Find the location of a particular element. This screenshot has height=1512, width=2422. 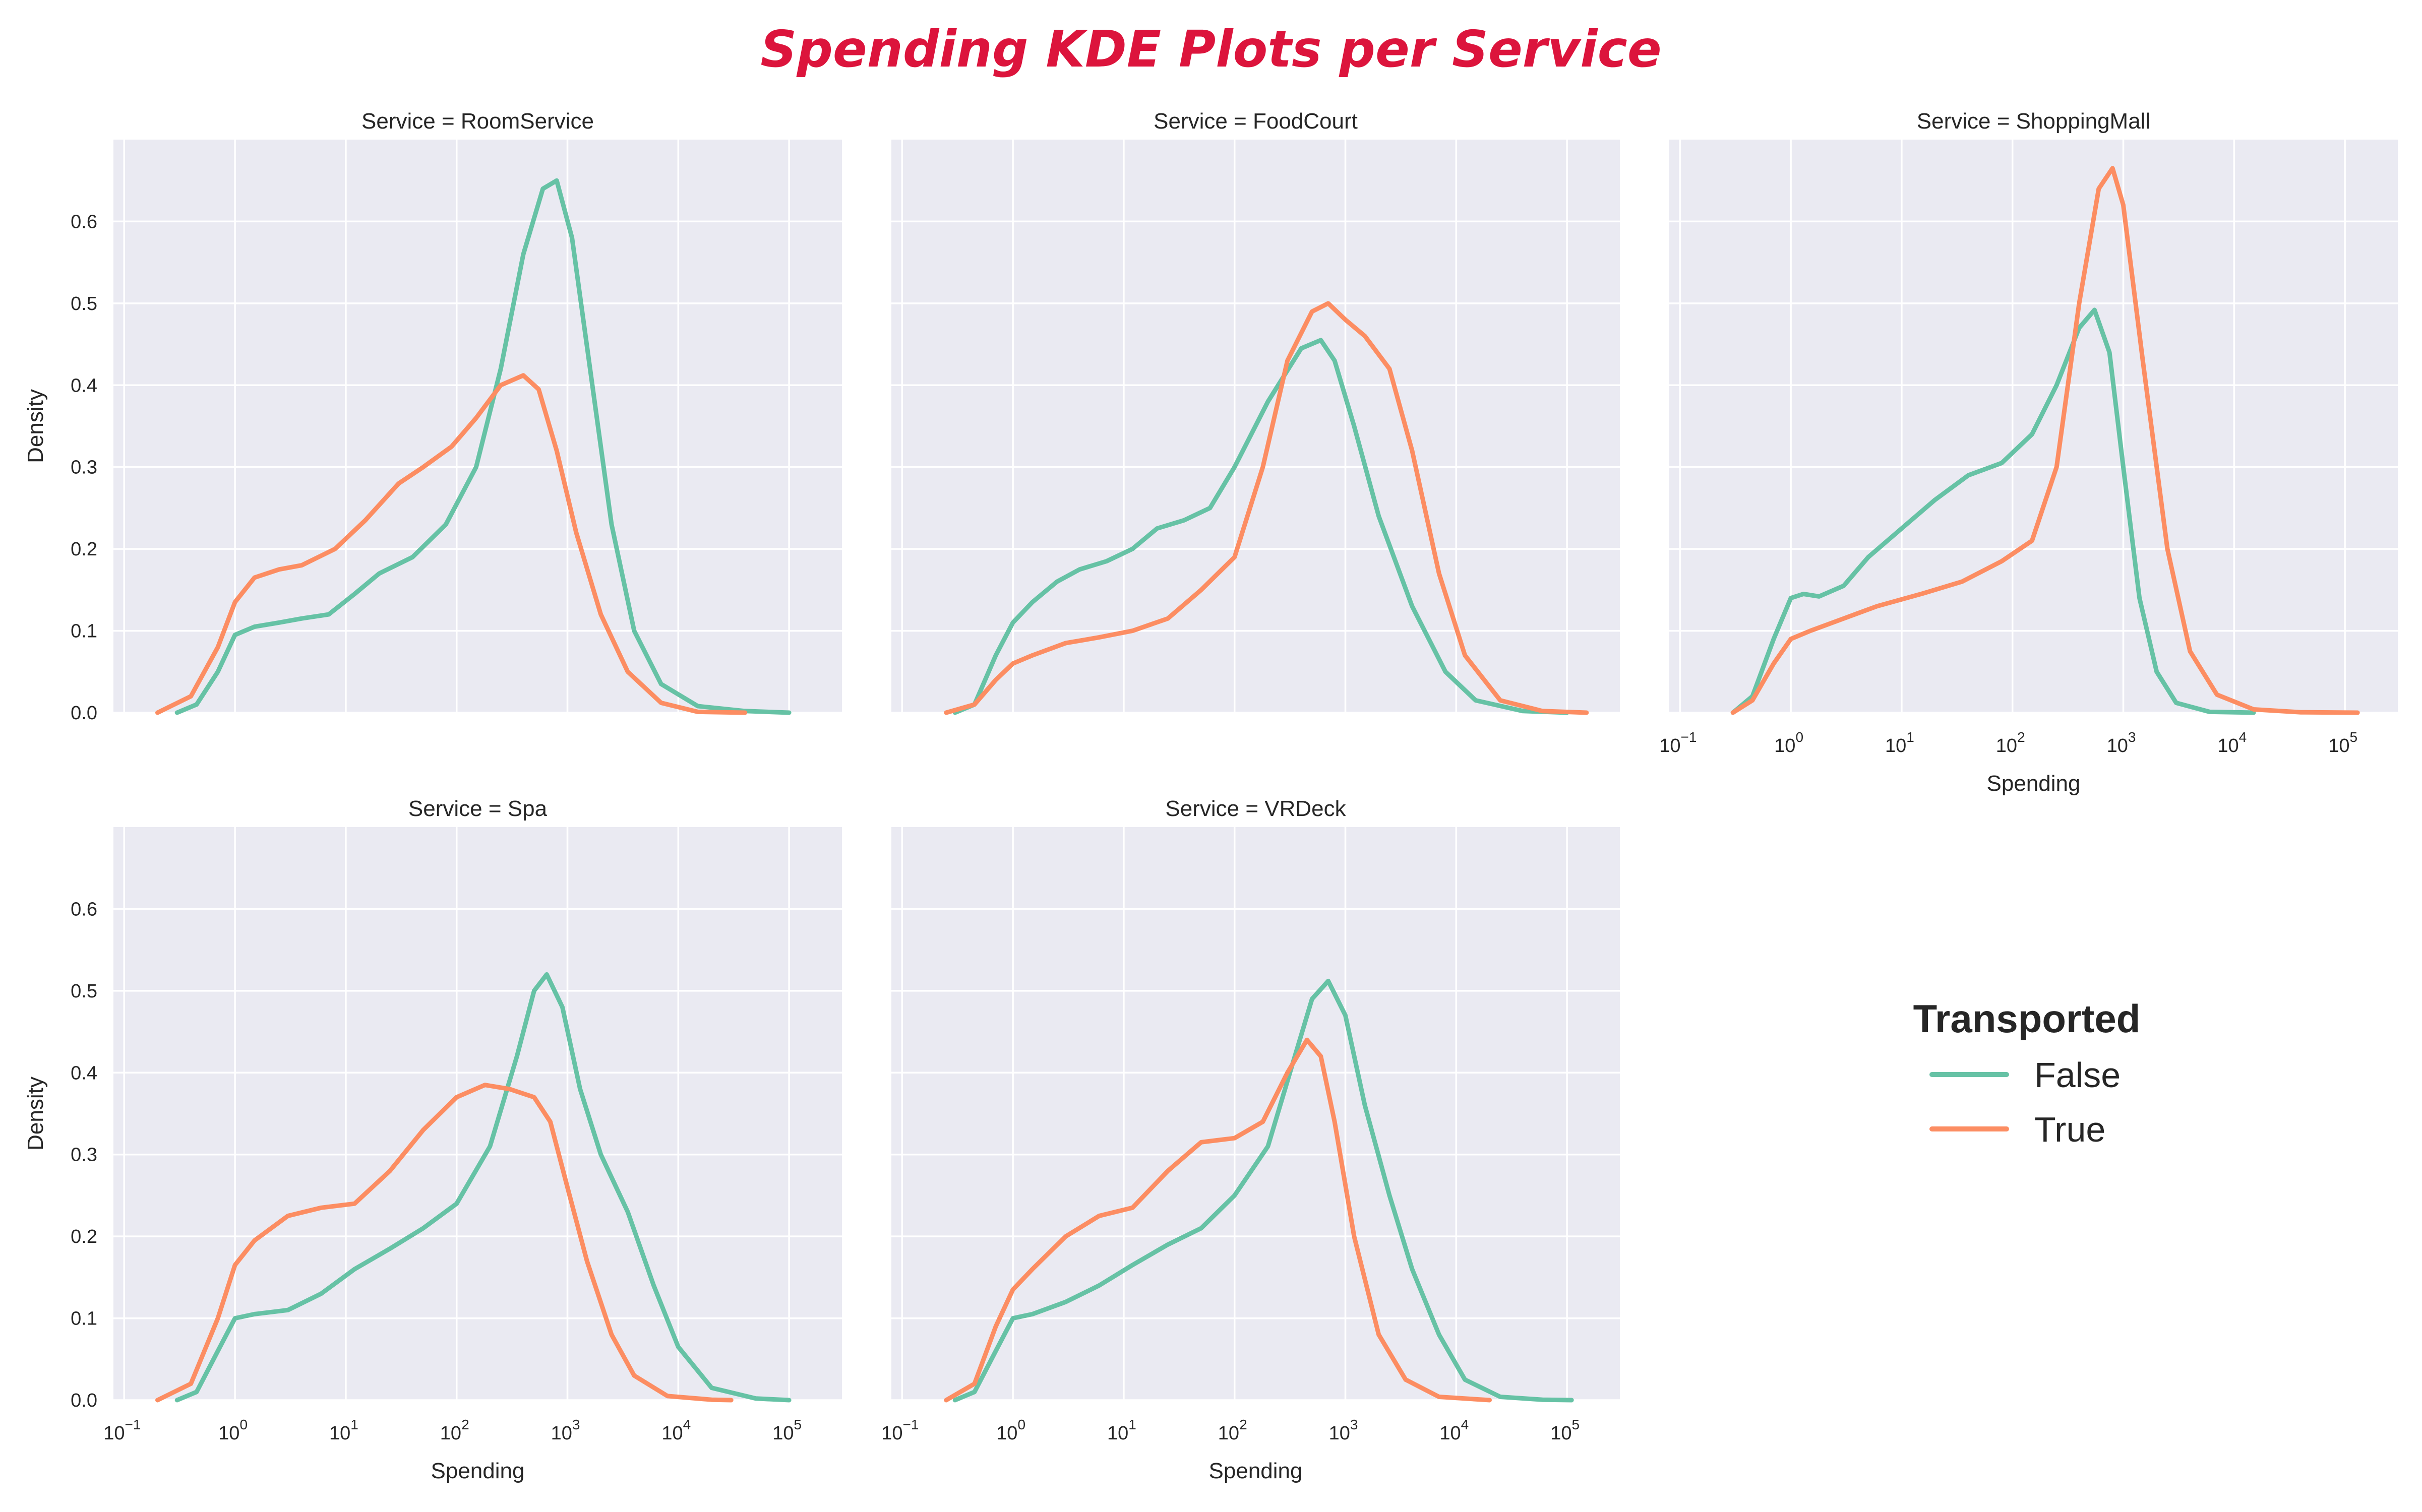

legend-label-true: True is located at coordinates (2069, 1129).